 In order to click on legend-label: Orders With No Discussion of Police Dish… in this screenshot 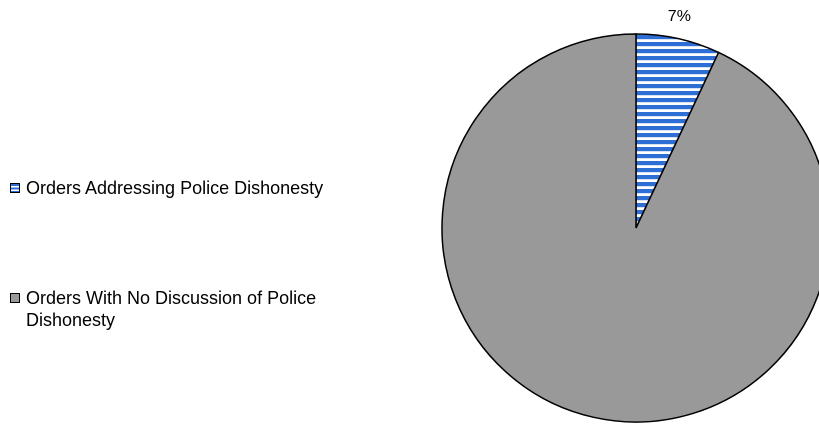, I will do `click(171, 309)`.